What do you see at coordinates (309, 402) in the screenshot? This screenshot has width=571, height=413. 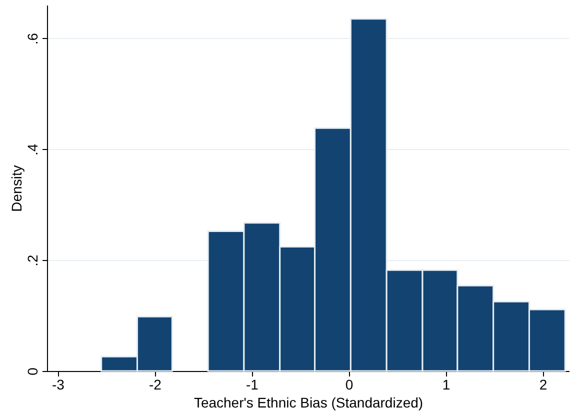 I see `x-axis-title: Teacher's Ethnic Bias (Standardized)` at bounding box center [309, 402].